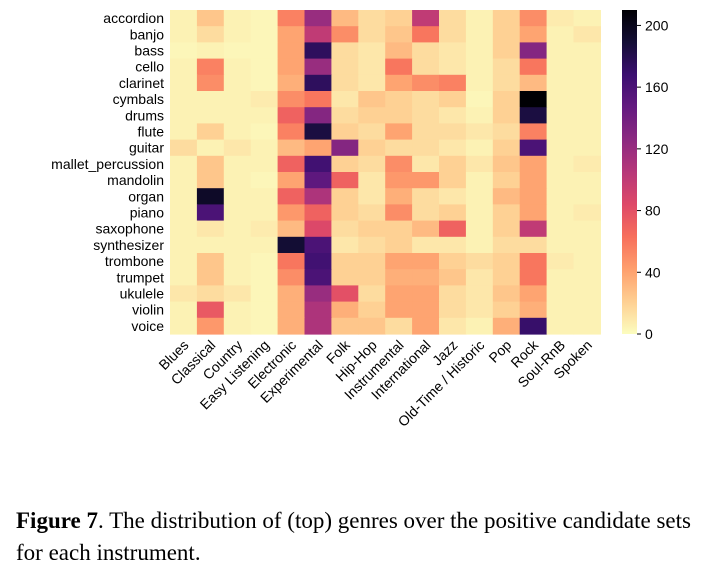 This screenshot has height=576, width=728. What do you see at coordinates (134, 261) in the screenshot?
I see `row-label: trombone` at bounding box center [134, 261].